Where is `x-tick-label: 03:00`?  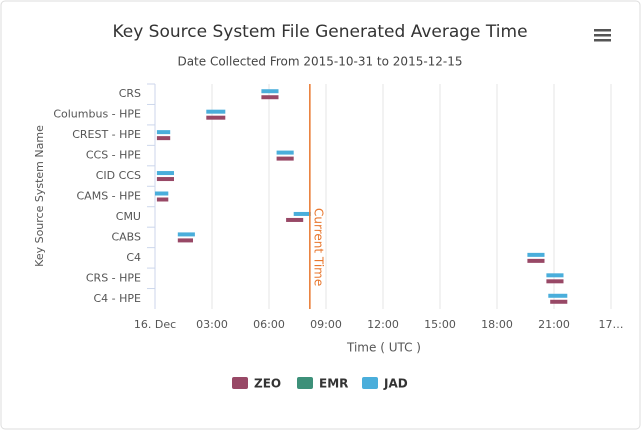
x-tick-label: 03:00 is located at coordinates (212, 324).